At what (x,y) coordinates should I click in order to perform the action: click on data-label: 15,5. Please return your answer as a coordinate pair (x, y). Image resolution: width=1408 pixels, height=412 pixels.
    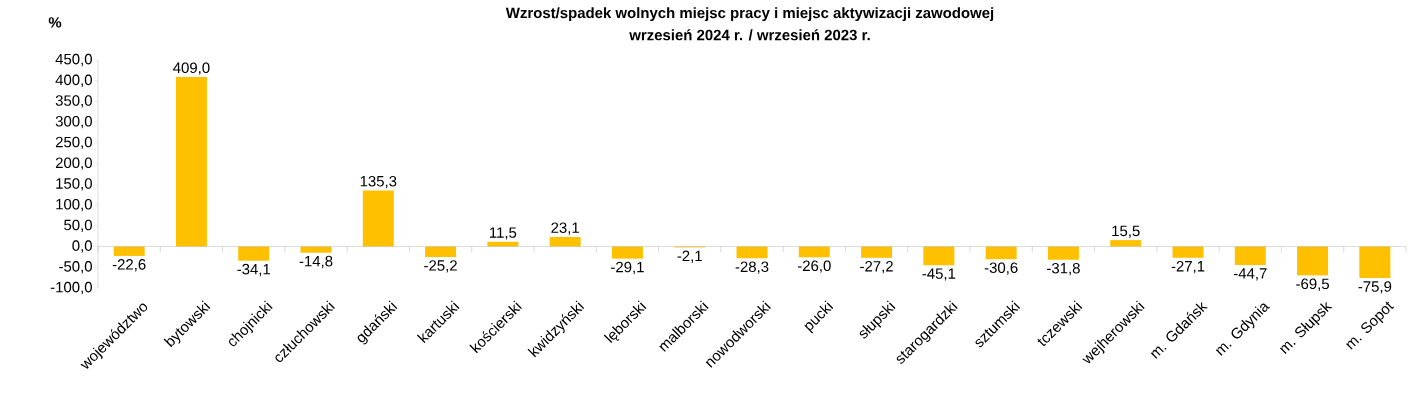
    Looking at the image, I should click on (1126, 231).